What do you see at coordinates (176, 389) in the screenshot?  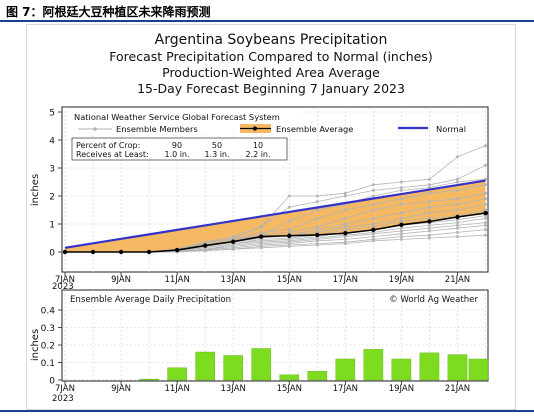 I see `daily-x-tick-label: 11JAN` at bounding box center [176, 389].